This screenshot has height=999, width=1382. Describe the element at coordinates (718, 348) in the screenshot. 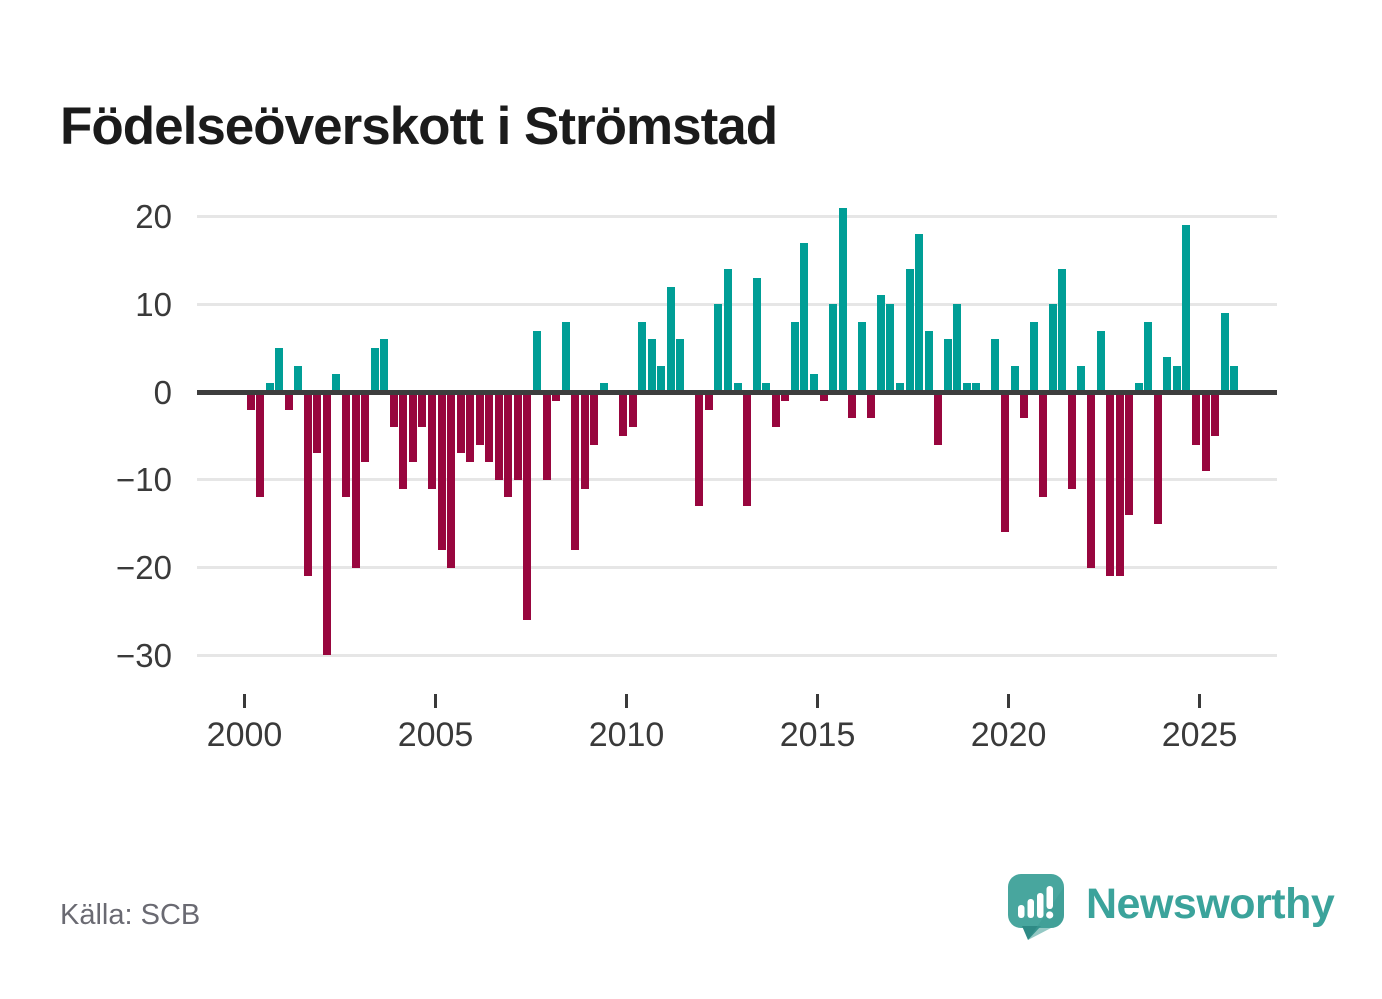

I see `bar-2012-q2` at that location.